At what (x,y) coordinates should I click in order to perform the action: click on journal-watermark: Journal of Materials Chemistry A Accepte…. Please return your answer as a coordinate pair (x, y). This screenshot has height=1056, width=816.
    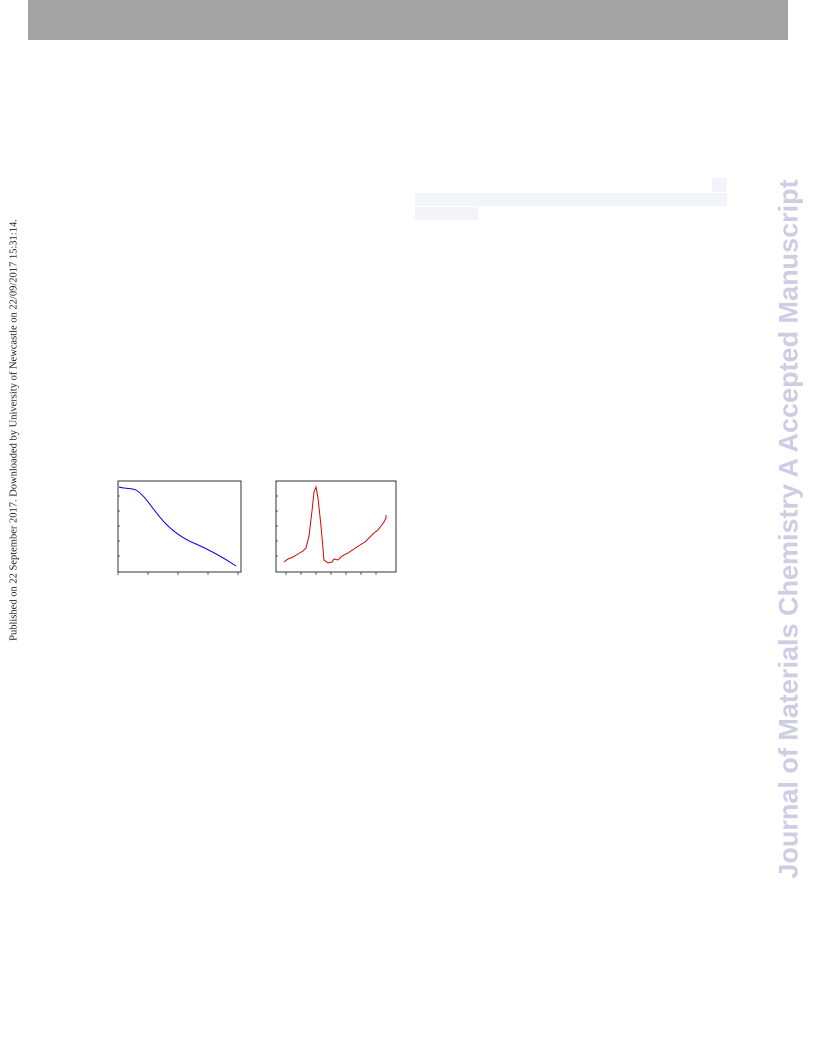
    Looking at the image, I should click on (788, 529).